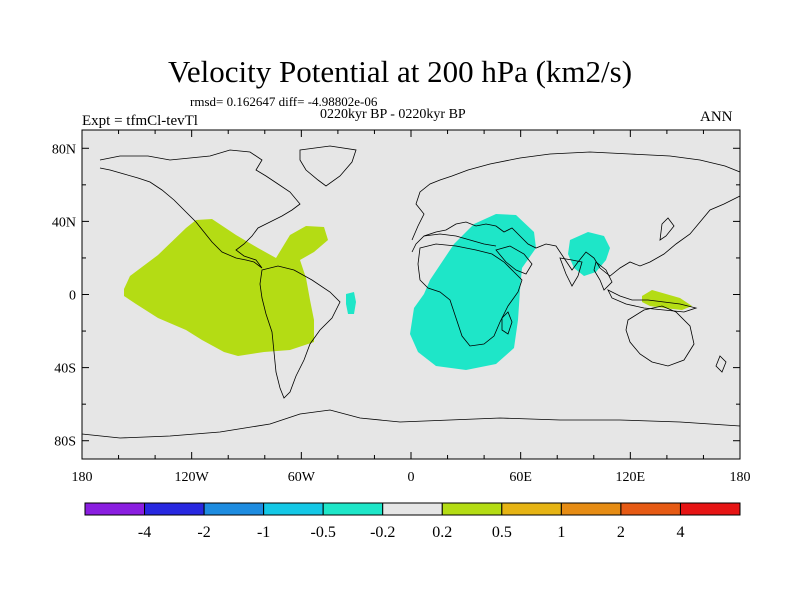  I want to click on lat-label: 40S, so click(65, 369).